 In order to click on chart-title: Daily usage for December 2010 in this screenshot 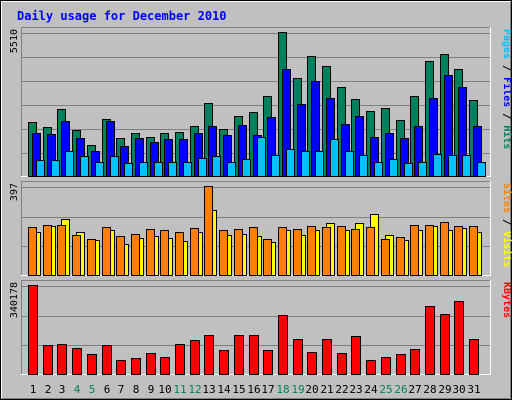, I will do `click(122, 16)`.